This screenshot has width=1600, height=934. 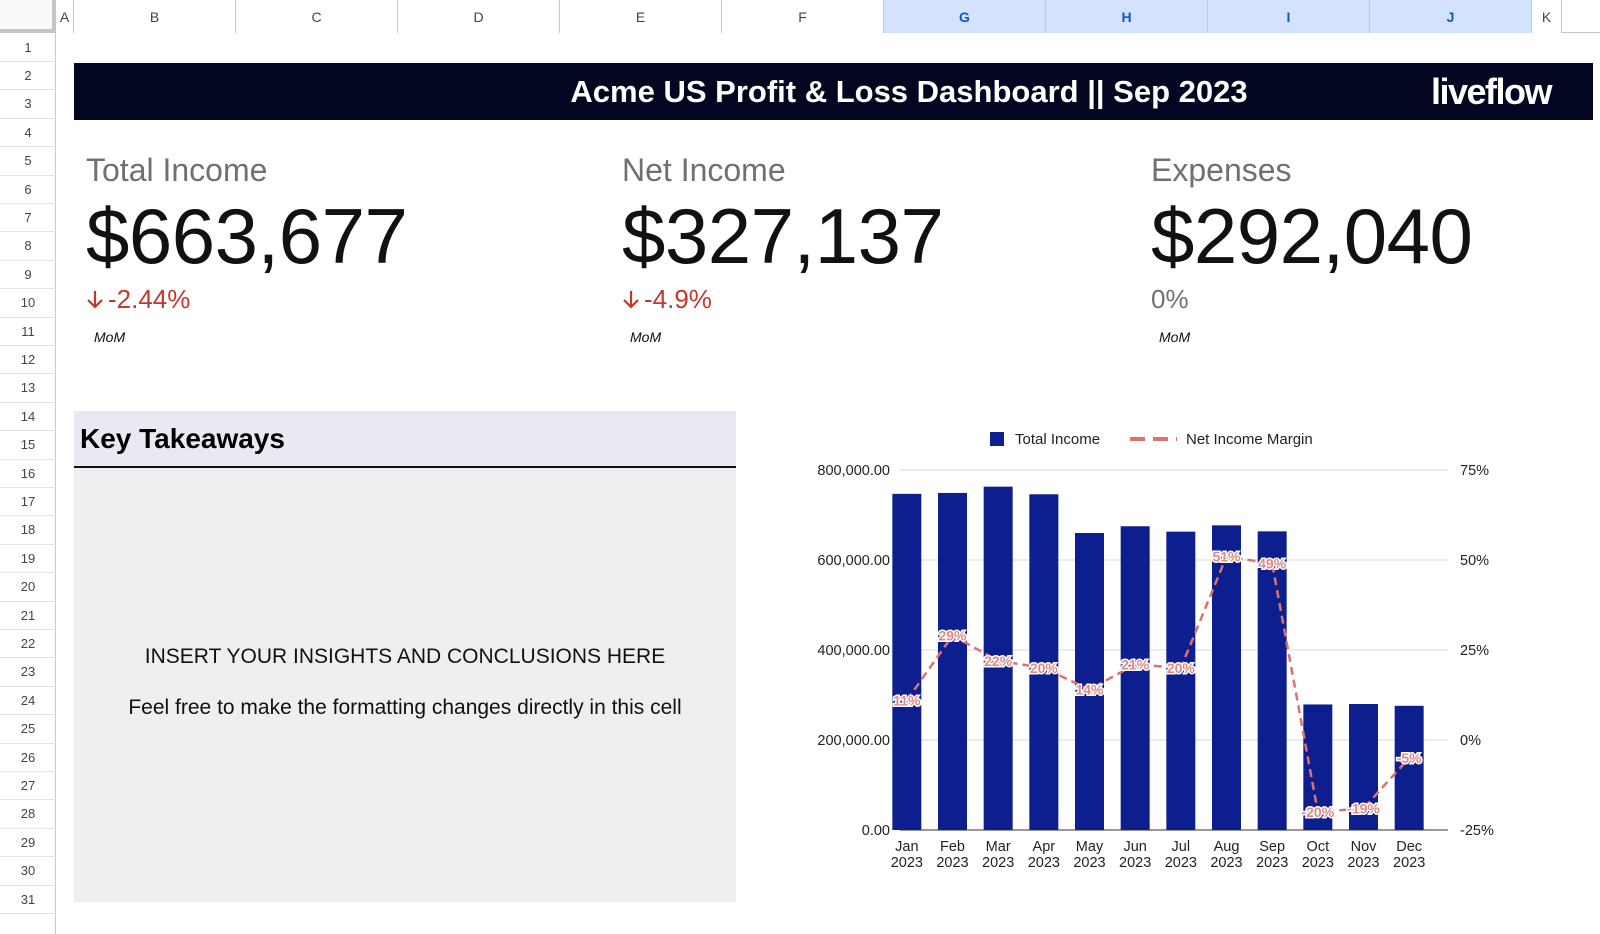 I want to click on row-header-15: 15, so click(x=28, y=445).